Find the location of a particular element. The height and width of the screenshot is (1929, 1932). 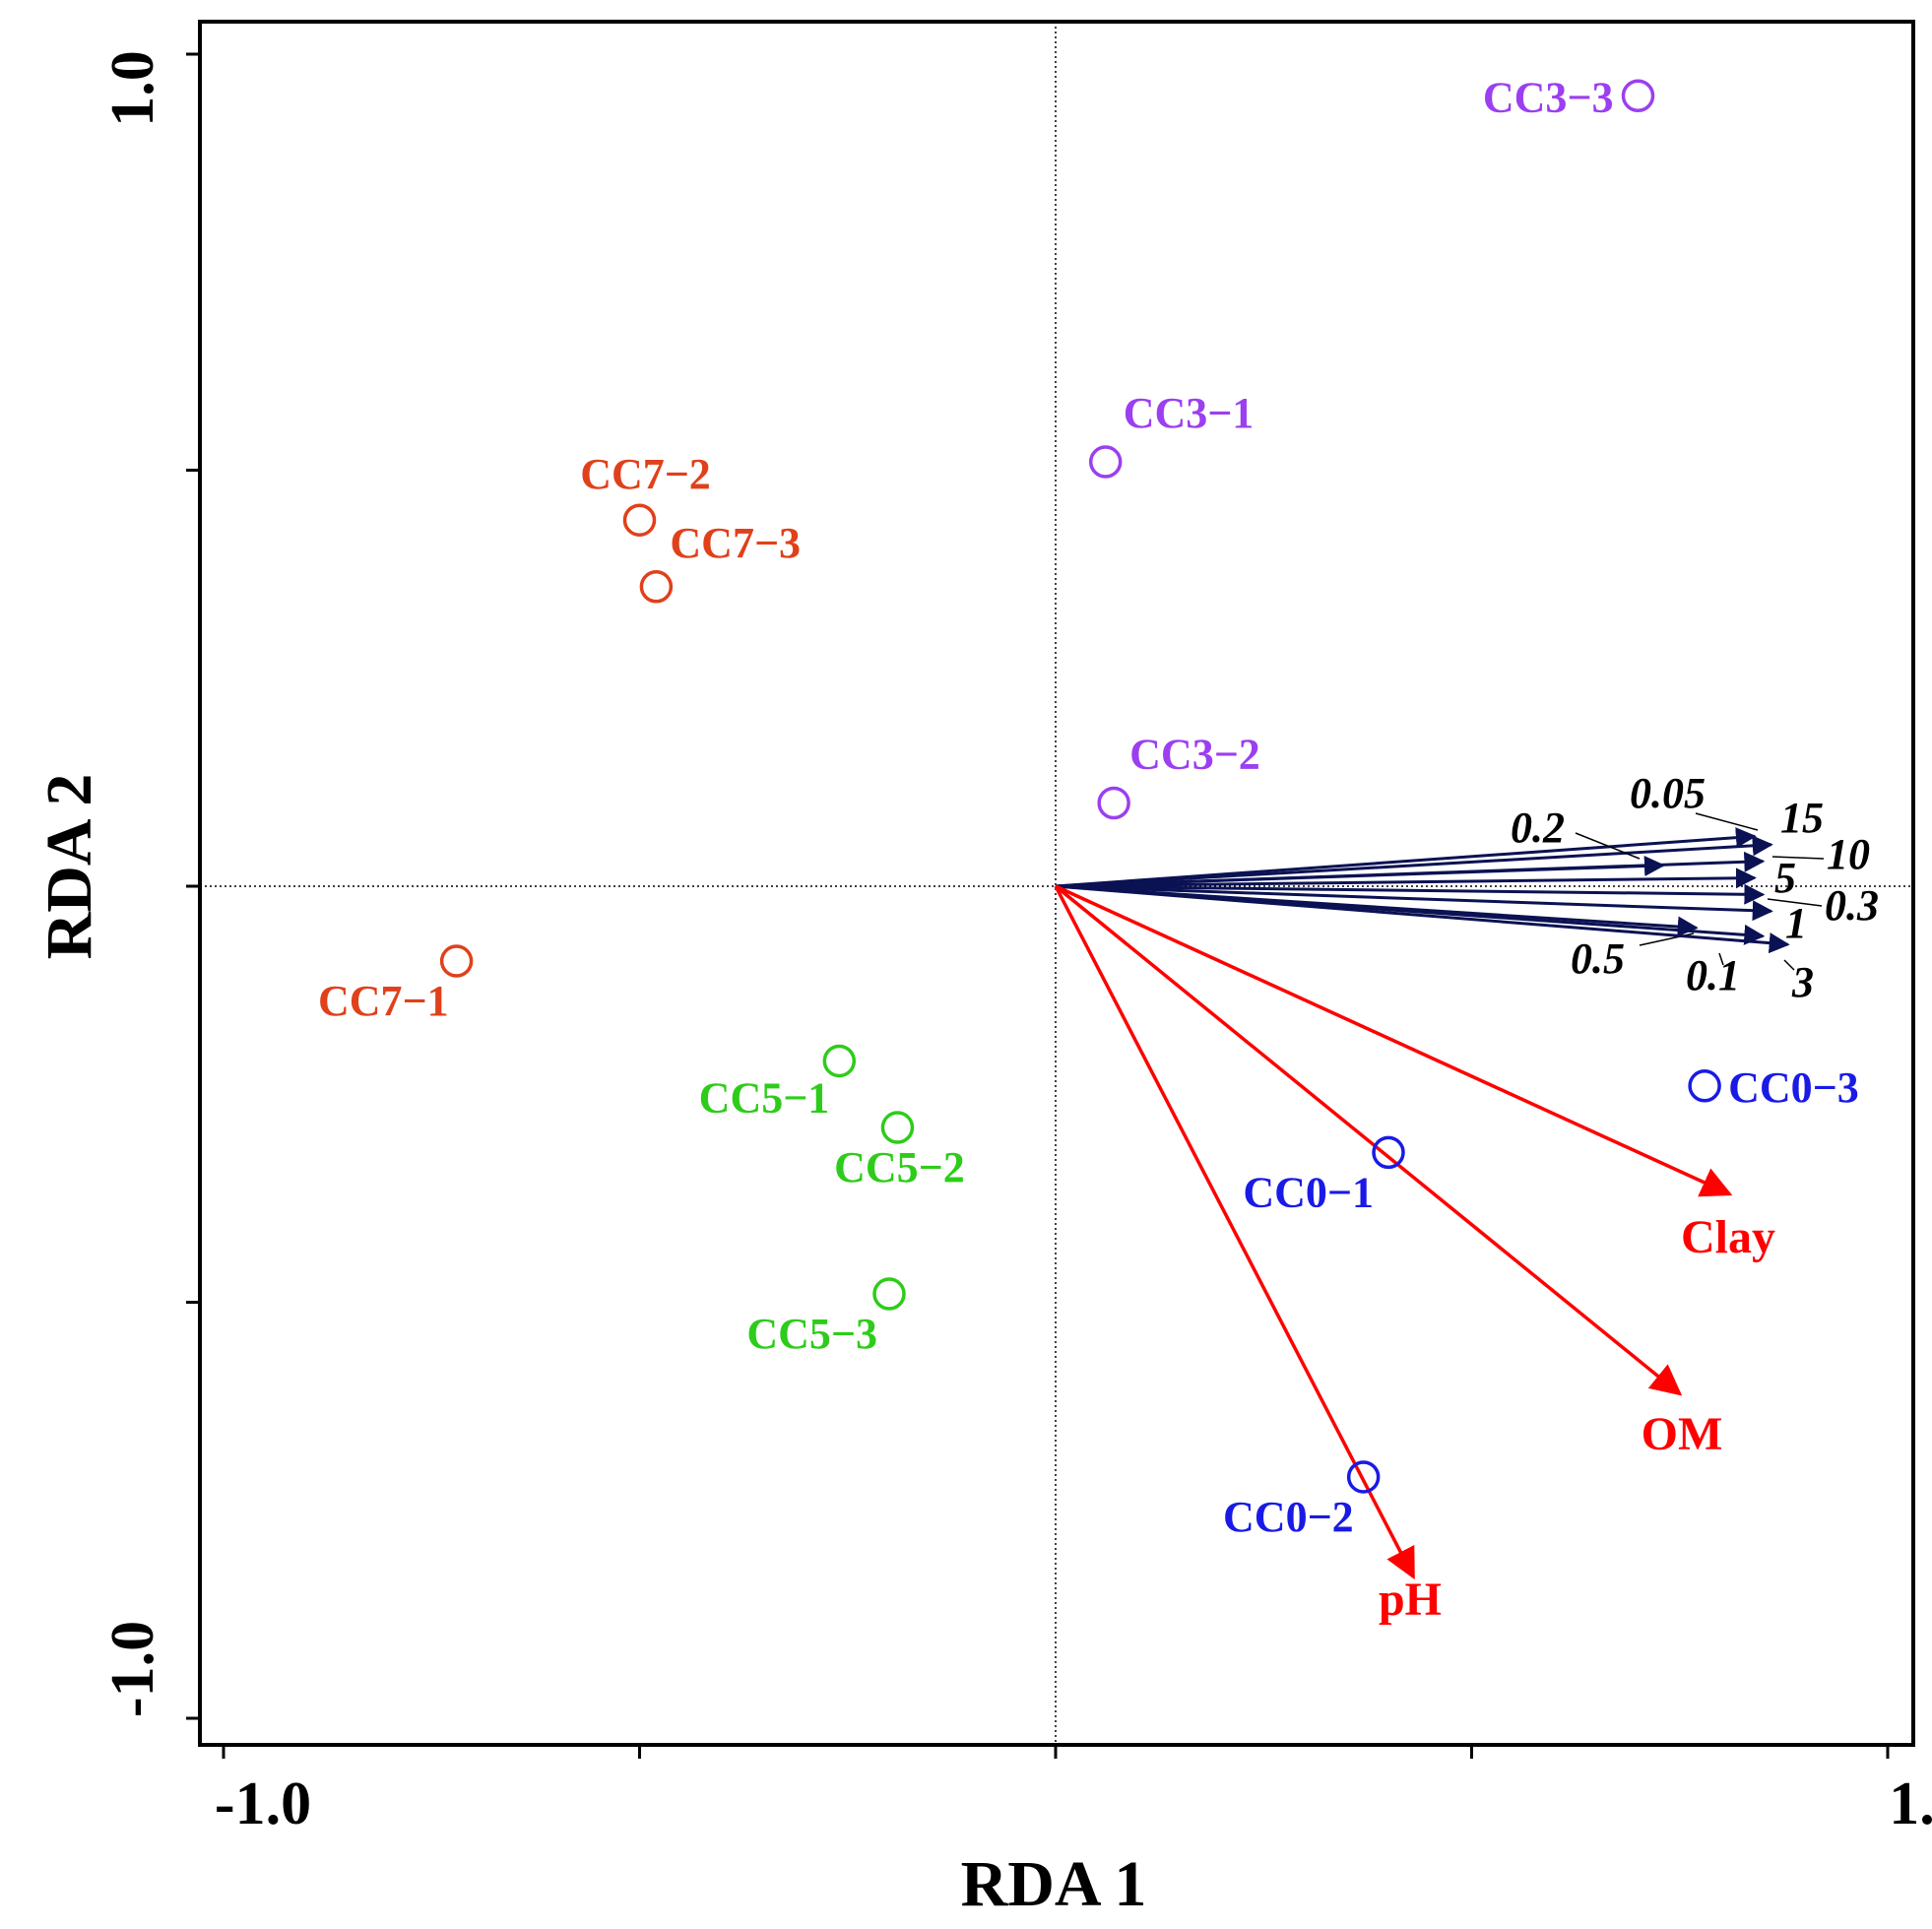

environment-label: pH is located at coordinates (1410, 1600).